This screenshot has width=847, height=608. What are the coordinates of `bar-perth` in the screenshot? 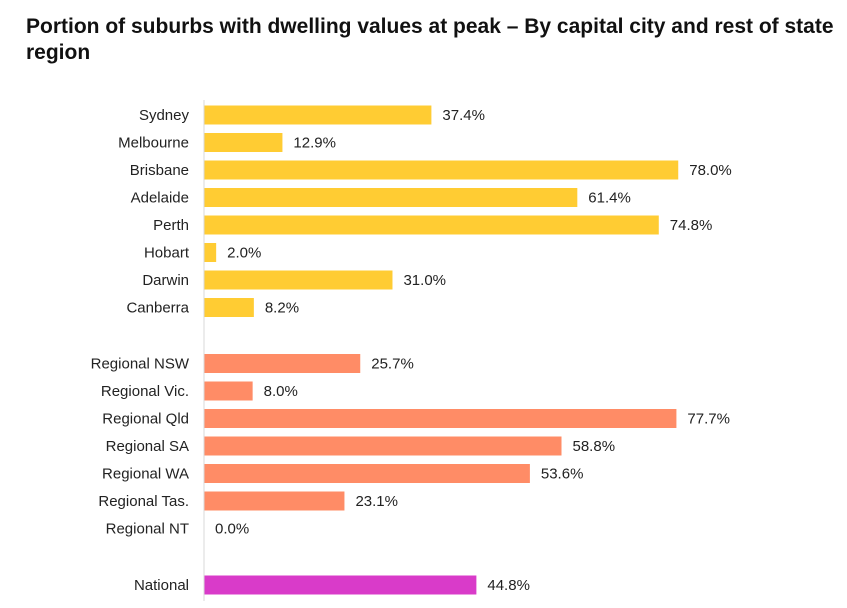 It's located at (431, 225).